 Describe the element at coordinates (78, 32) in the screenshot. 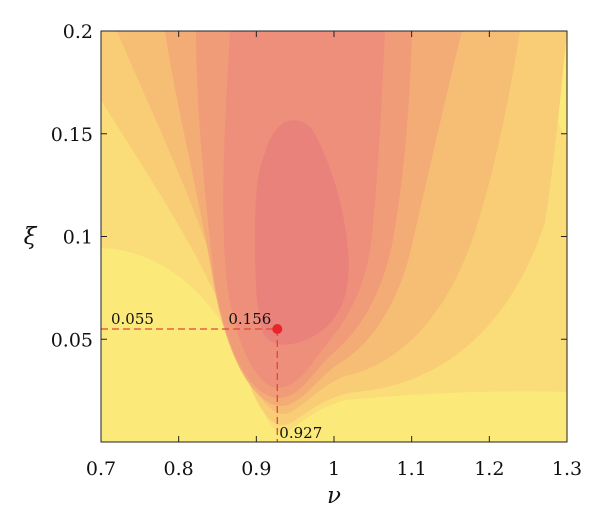

I see `y-tick-label: 0.2` at that location.